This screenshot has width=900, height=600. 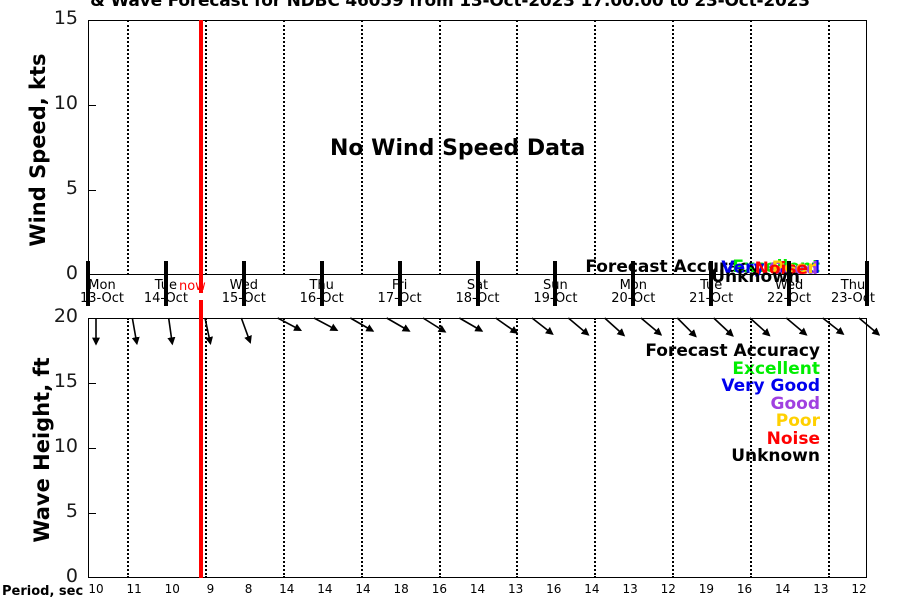 I want to click on period-value-11: 13, so click(x=516, y=589).